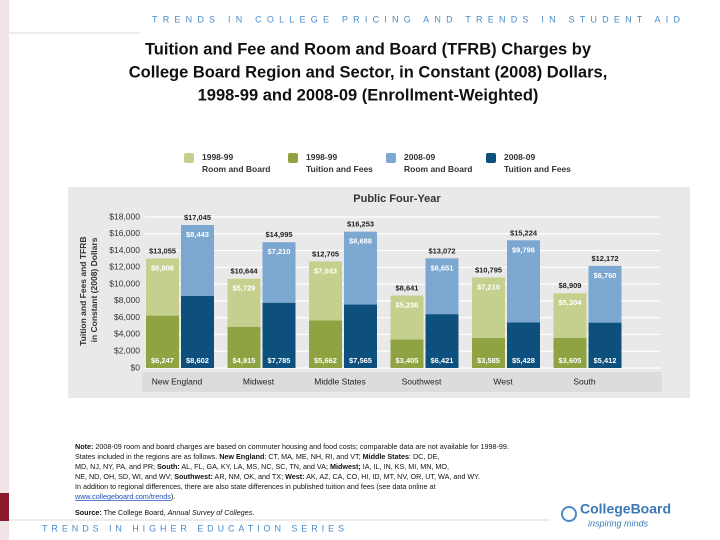 The image size is (720, 540). I want to click on legend-label: 1998-99 Room and Board, so click(236, 163).